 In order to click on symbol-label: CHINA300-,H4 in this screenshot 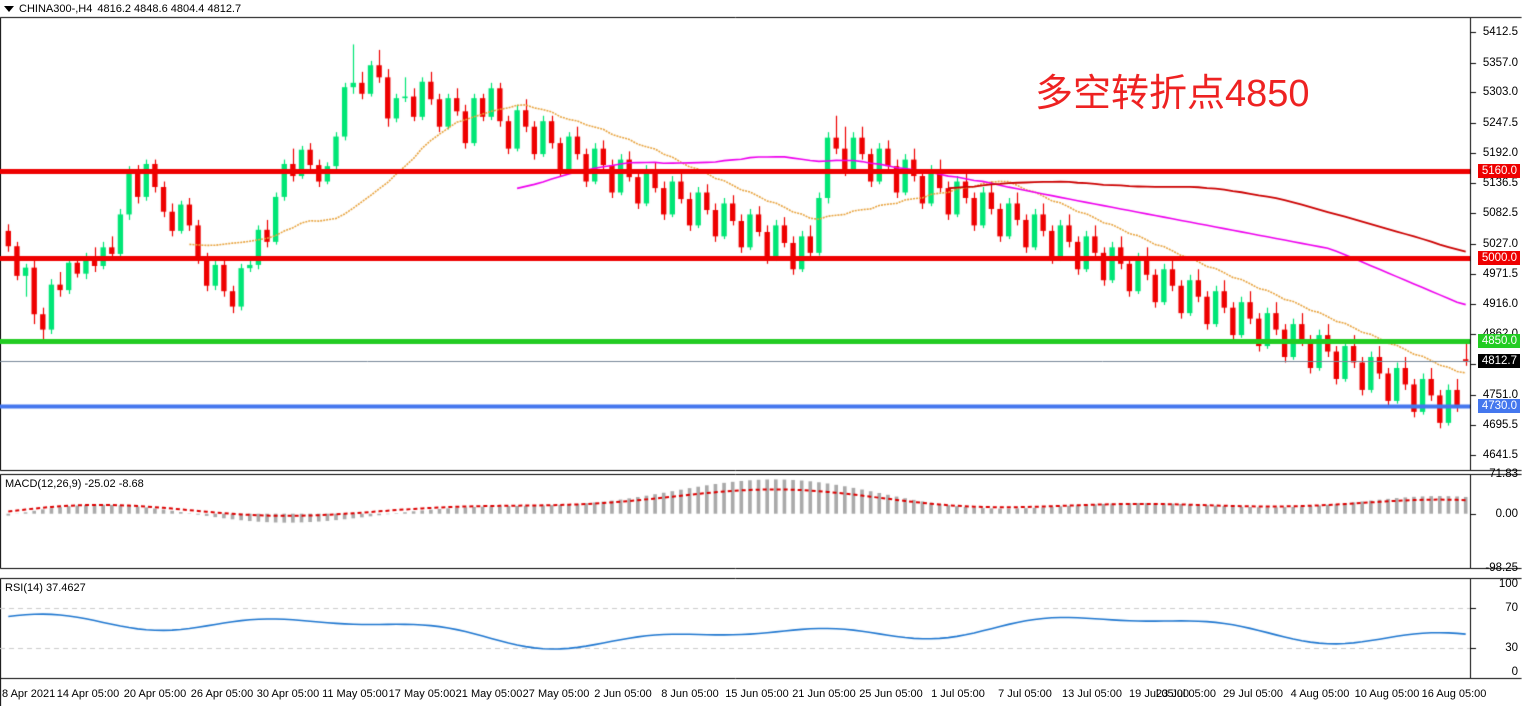, I will do `click(56, 8)`.